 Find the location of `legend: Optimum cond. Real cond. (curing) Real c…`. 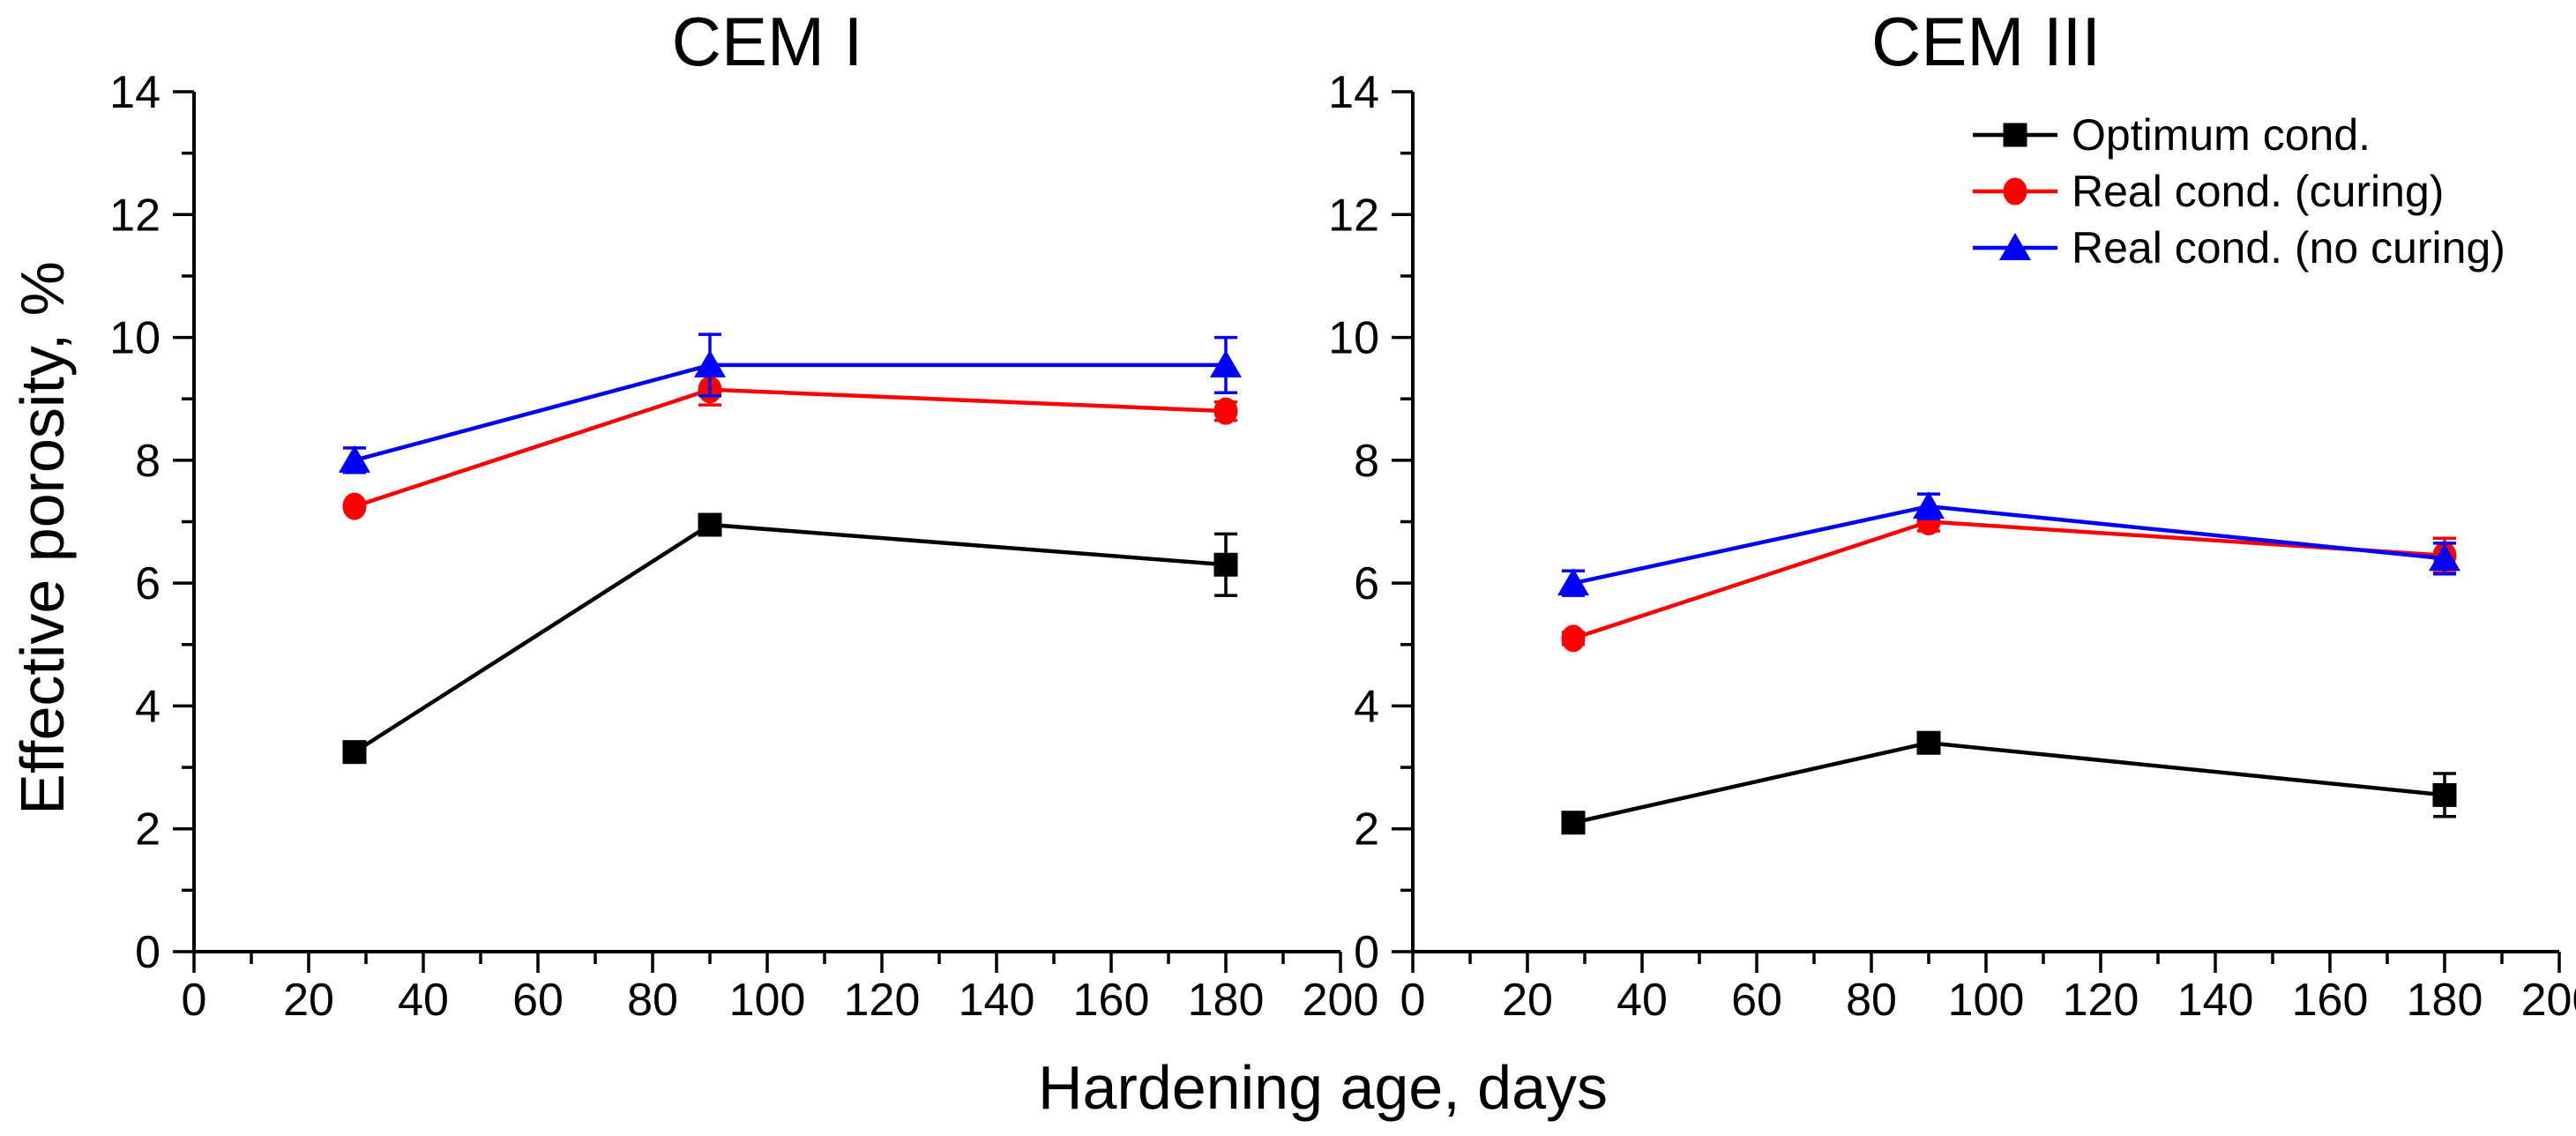

legend: Optimum cond. Real cond. (curing) Real c… is located at coordinates (2238, 191).